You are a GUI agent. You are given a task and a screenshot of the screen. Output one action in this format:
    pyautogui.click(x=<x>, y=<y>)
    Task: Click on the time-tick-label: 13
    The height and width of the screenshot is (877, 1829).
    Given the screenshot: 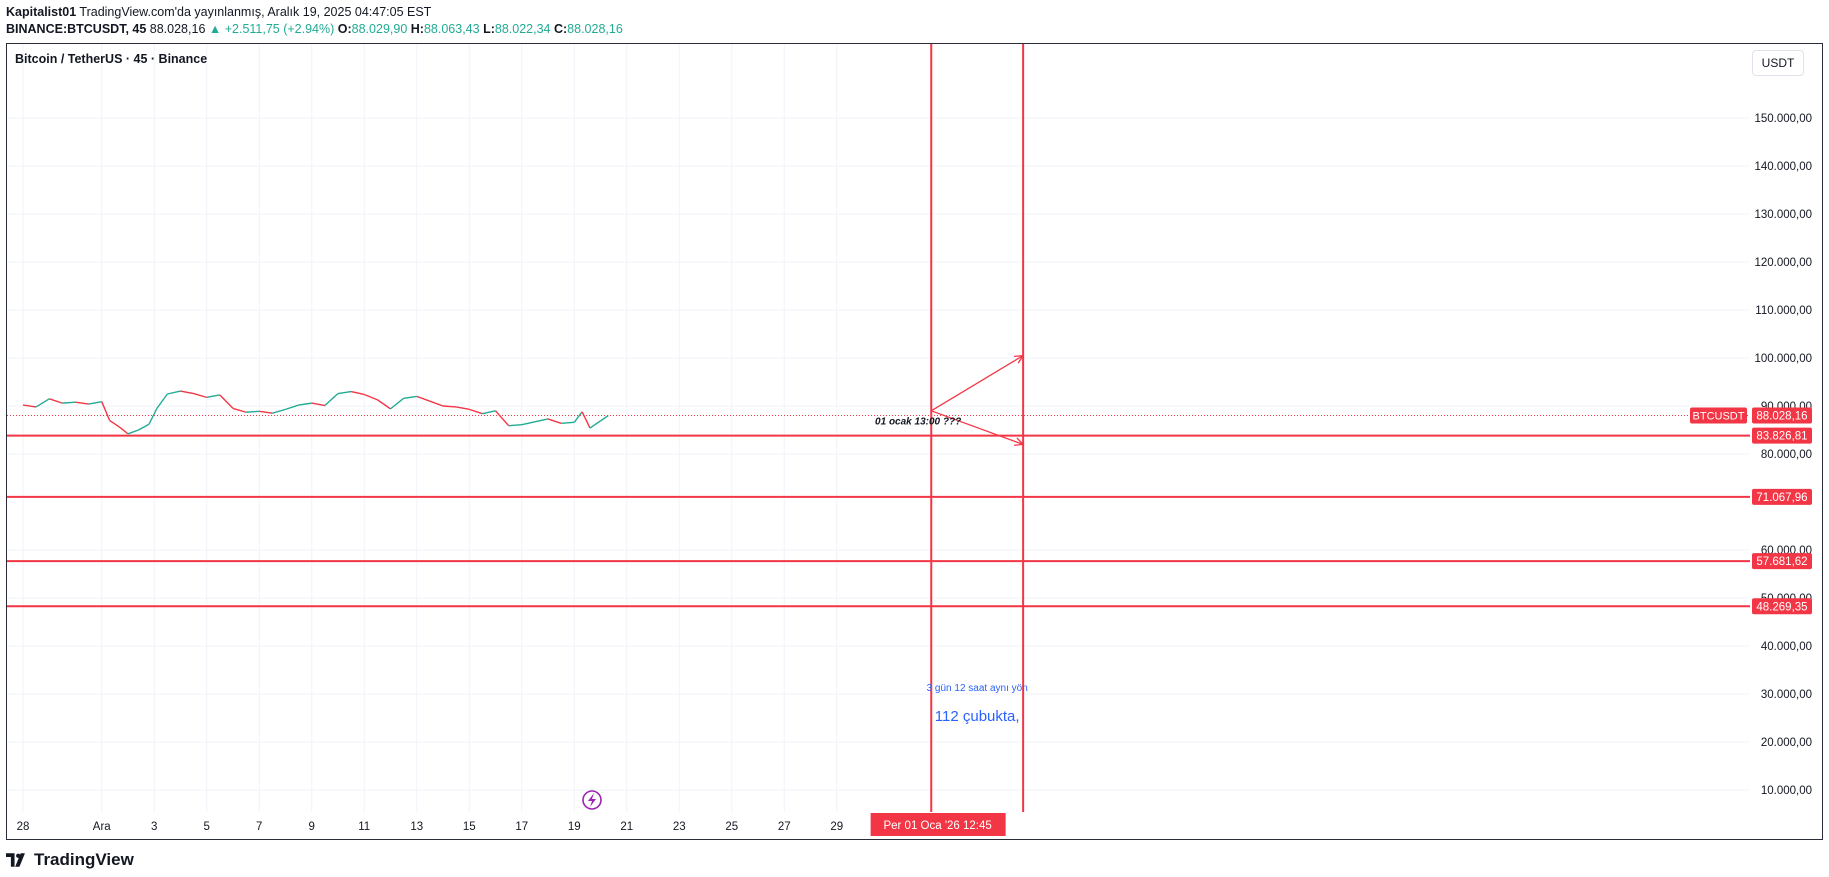 What is the action you would take?
    pyautogui.click(x=416, y=827)
    